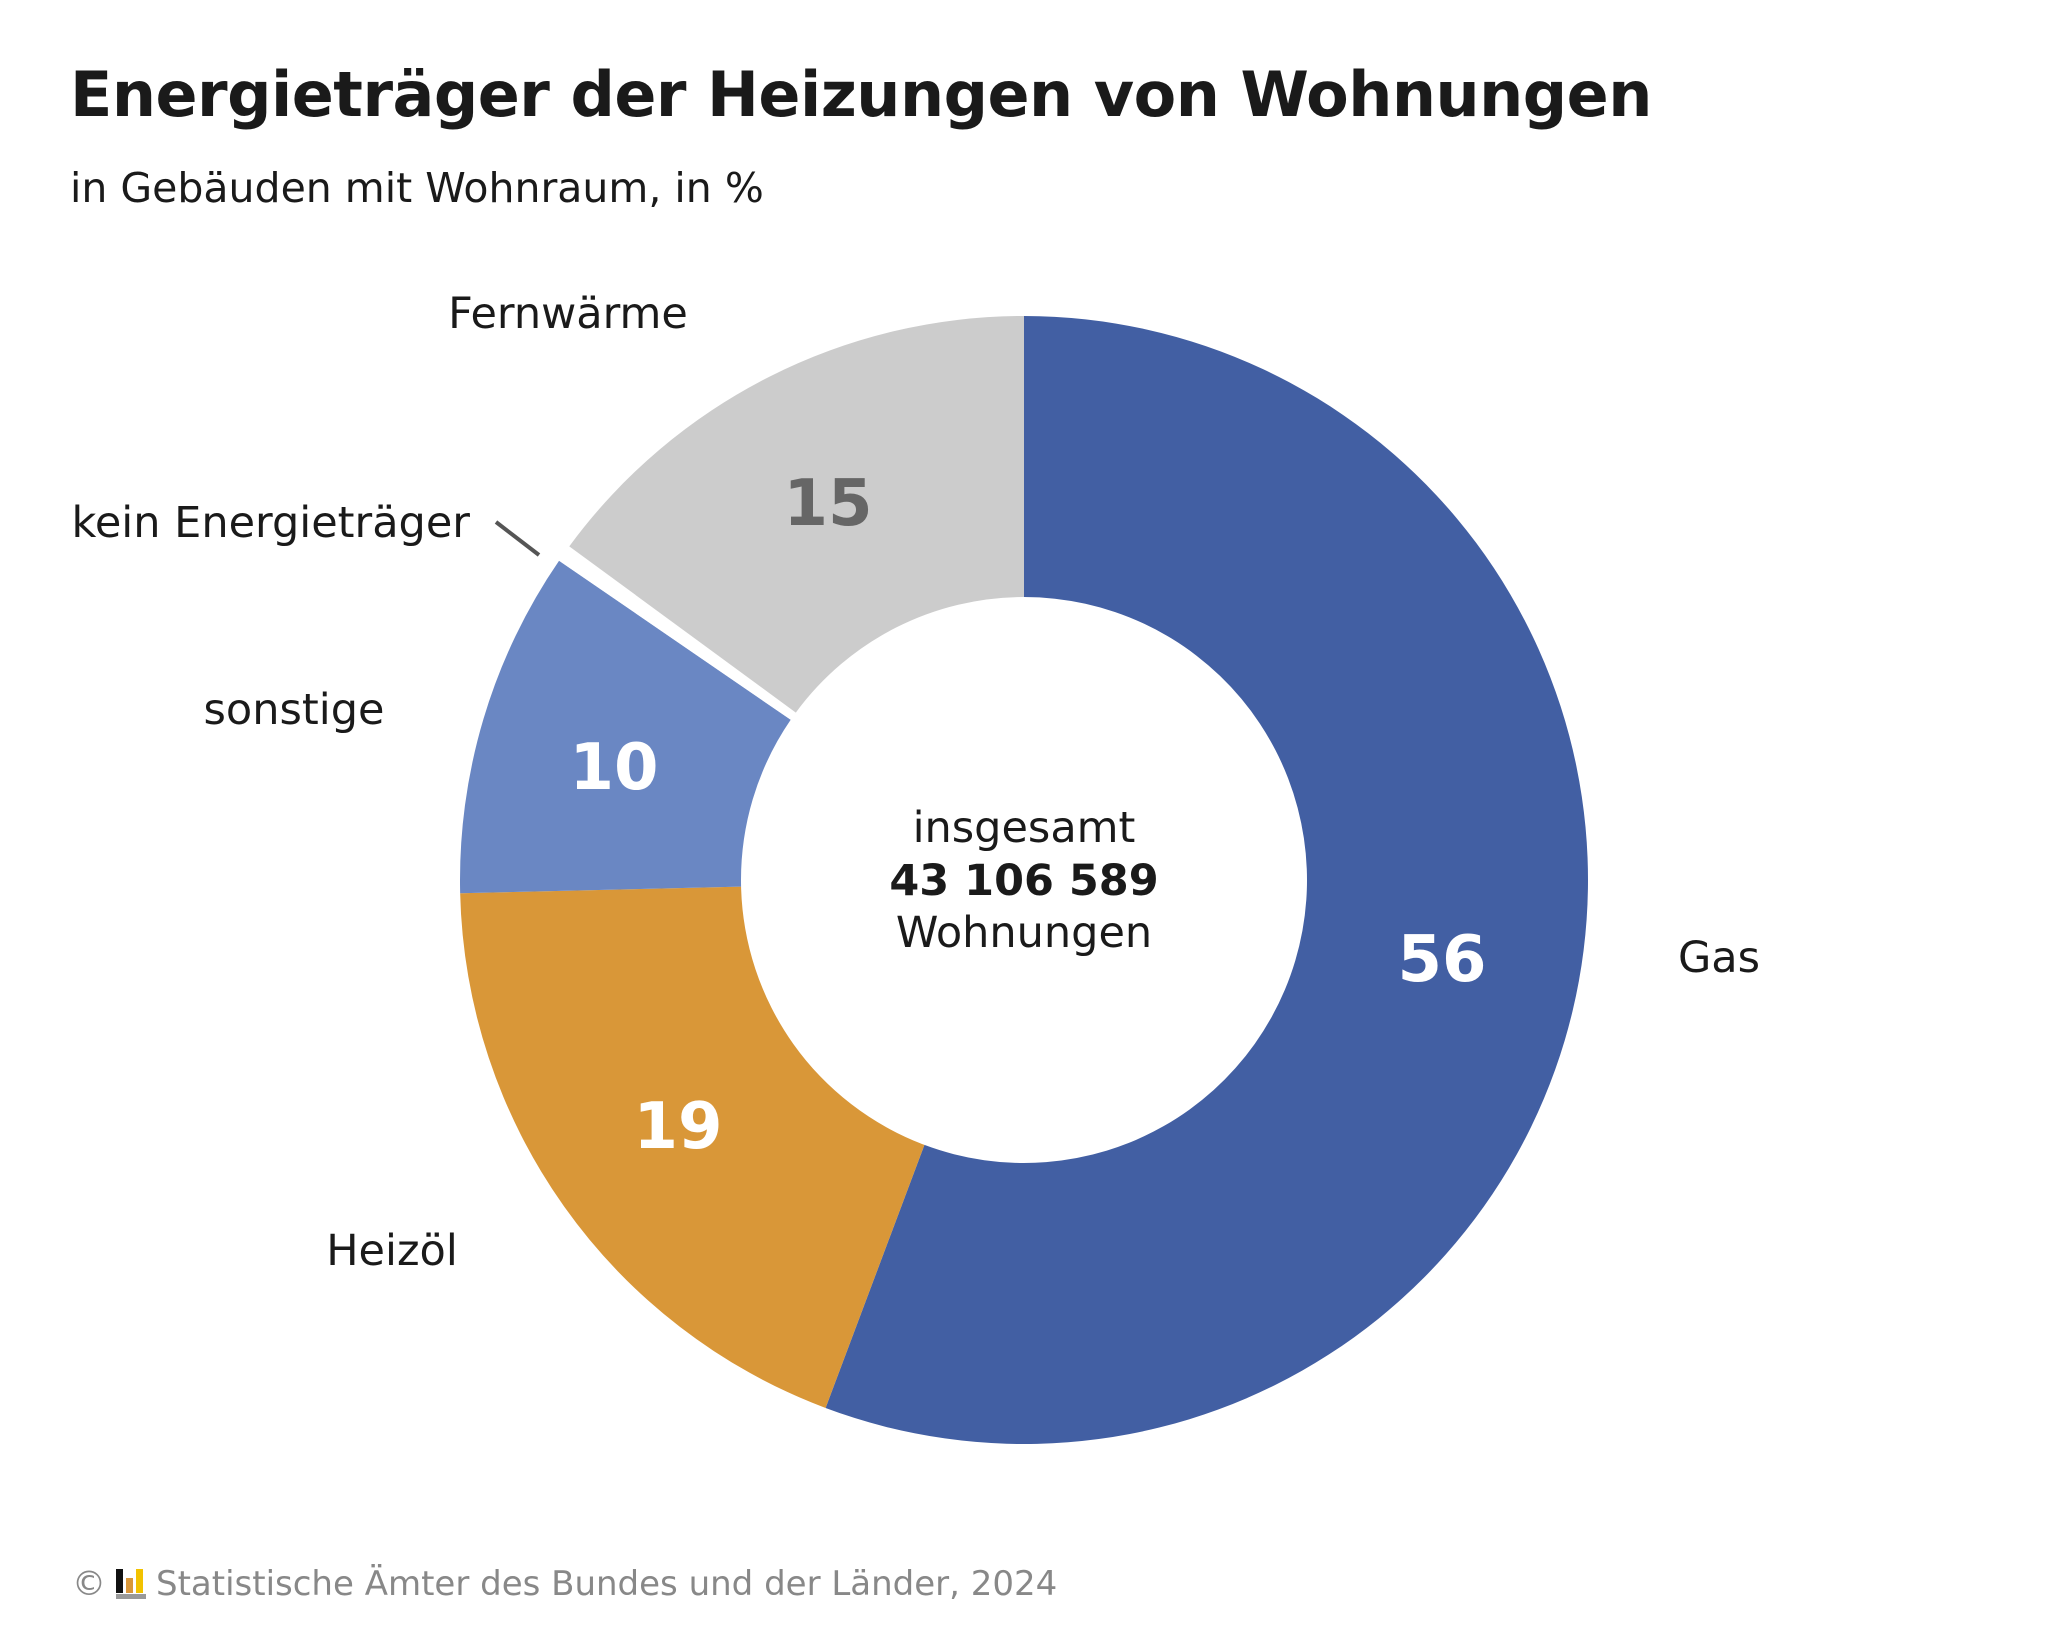 The image size is (2048, 1636). Describe the element at coordinates (568, 314) in the screenshot. I see `label-fernwaerme: Fernwärme` at that location.